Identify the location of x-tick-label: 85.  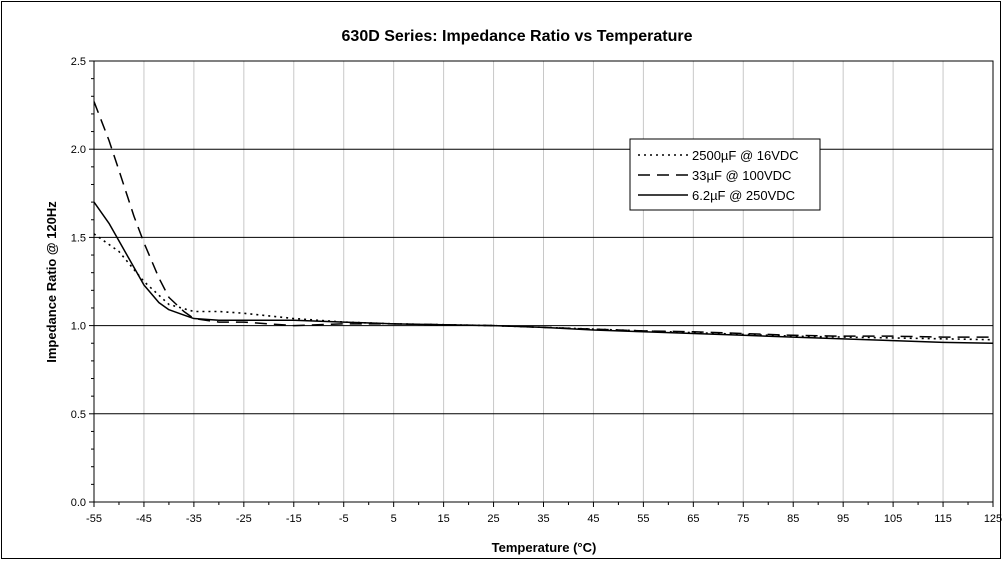
(793, 519).